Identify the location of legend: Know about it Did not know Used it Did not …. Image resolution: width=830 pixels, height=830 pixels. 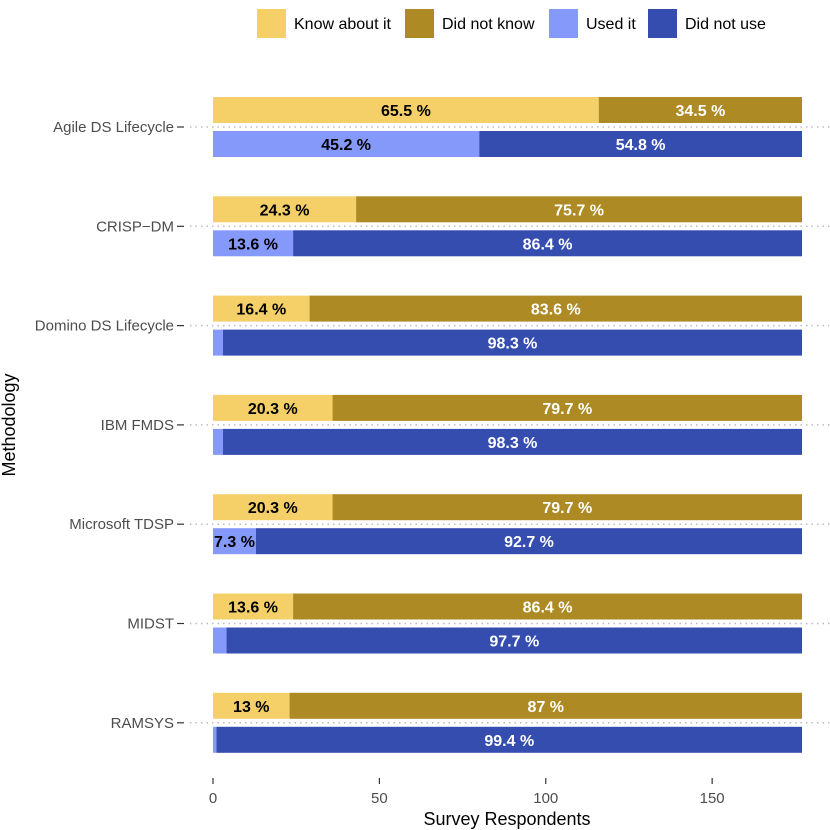
(511, 23).